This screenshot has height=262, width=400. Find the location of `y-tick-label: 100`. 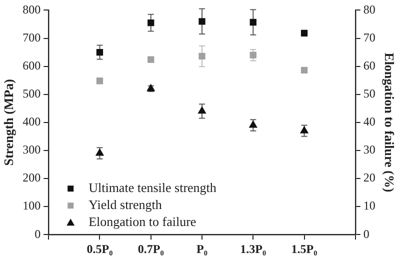

y-tick-label: 100 is located at coordinates (31, 205).